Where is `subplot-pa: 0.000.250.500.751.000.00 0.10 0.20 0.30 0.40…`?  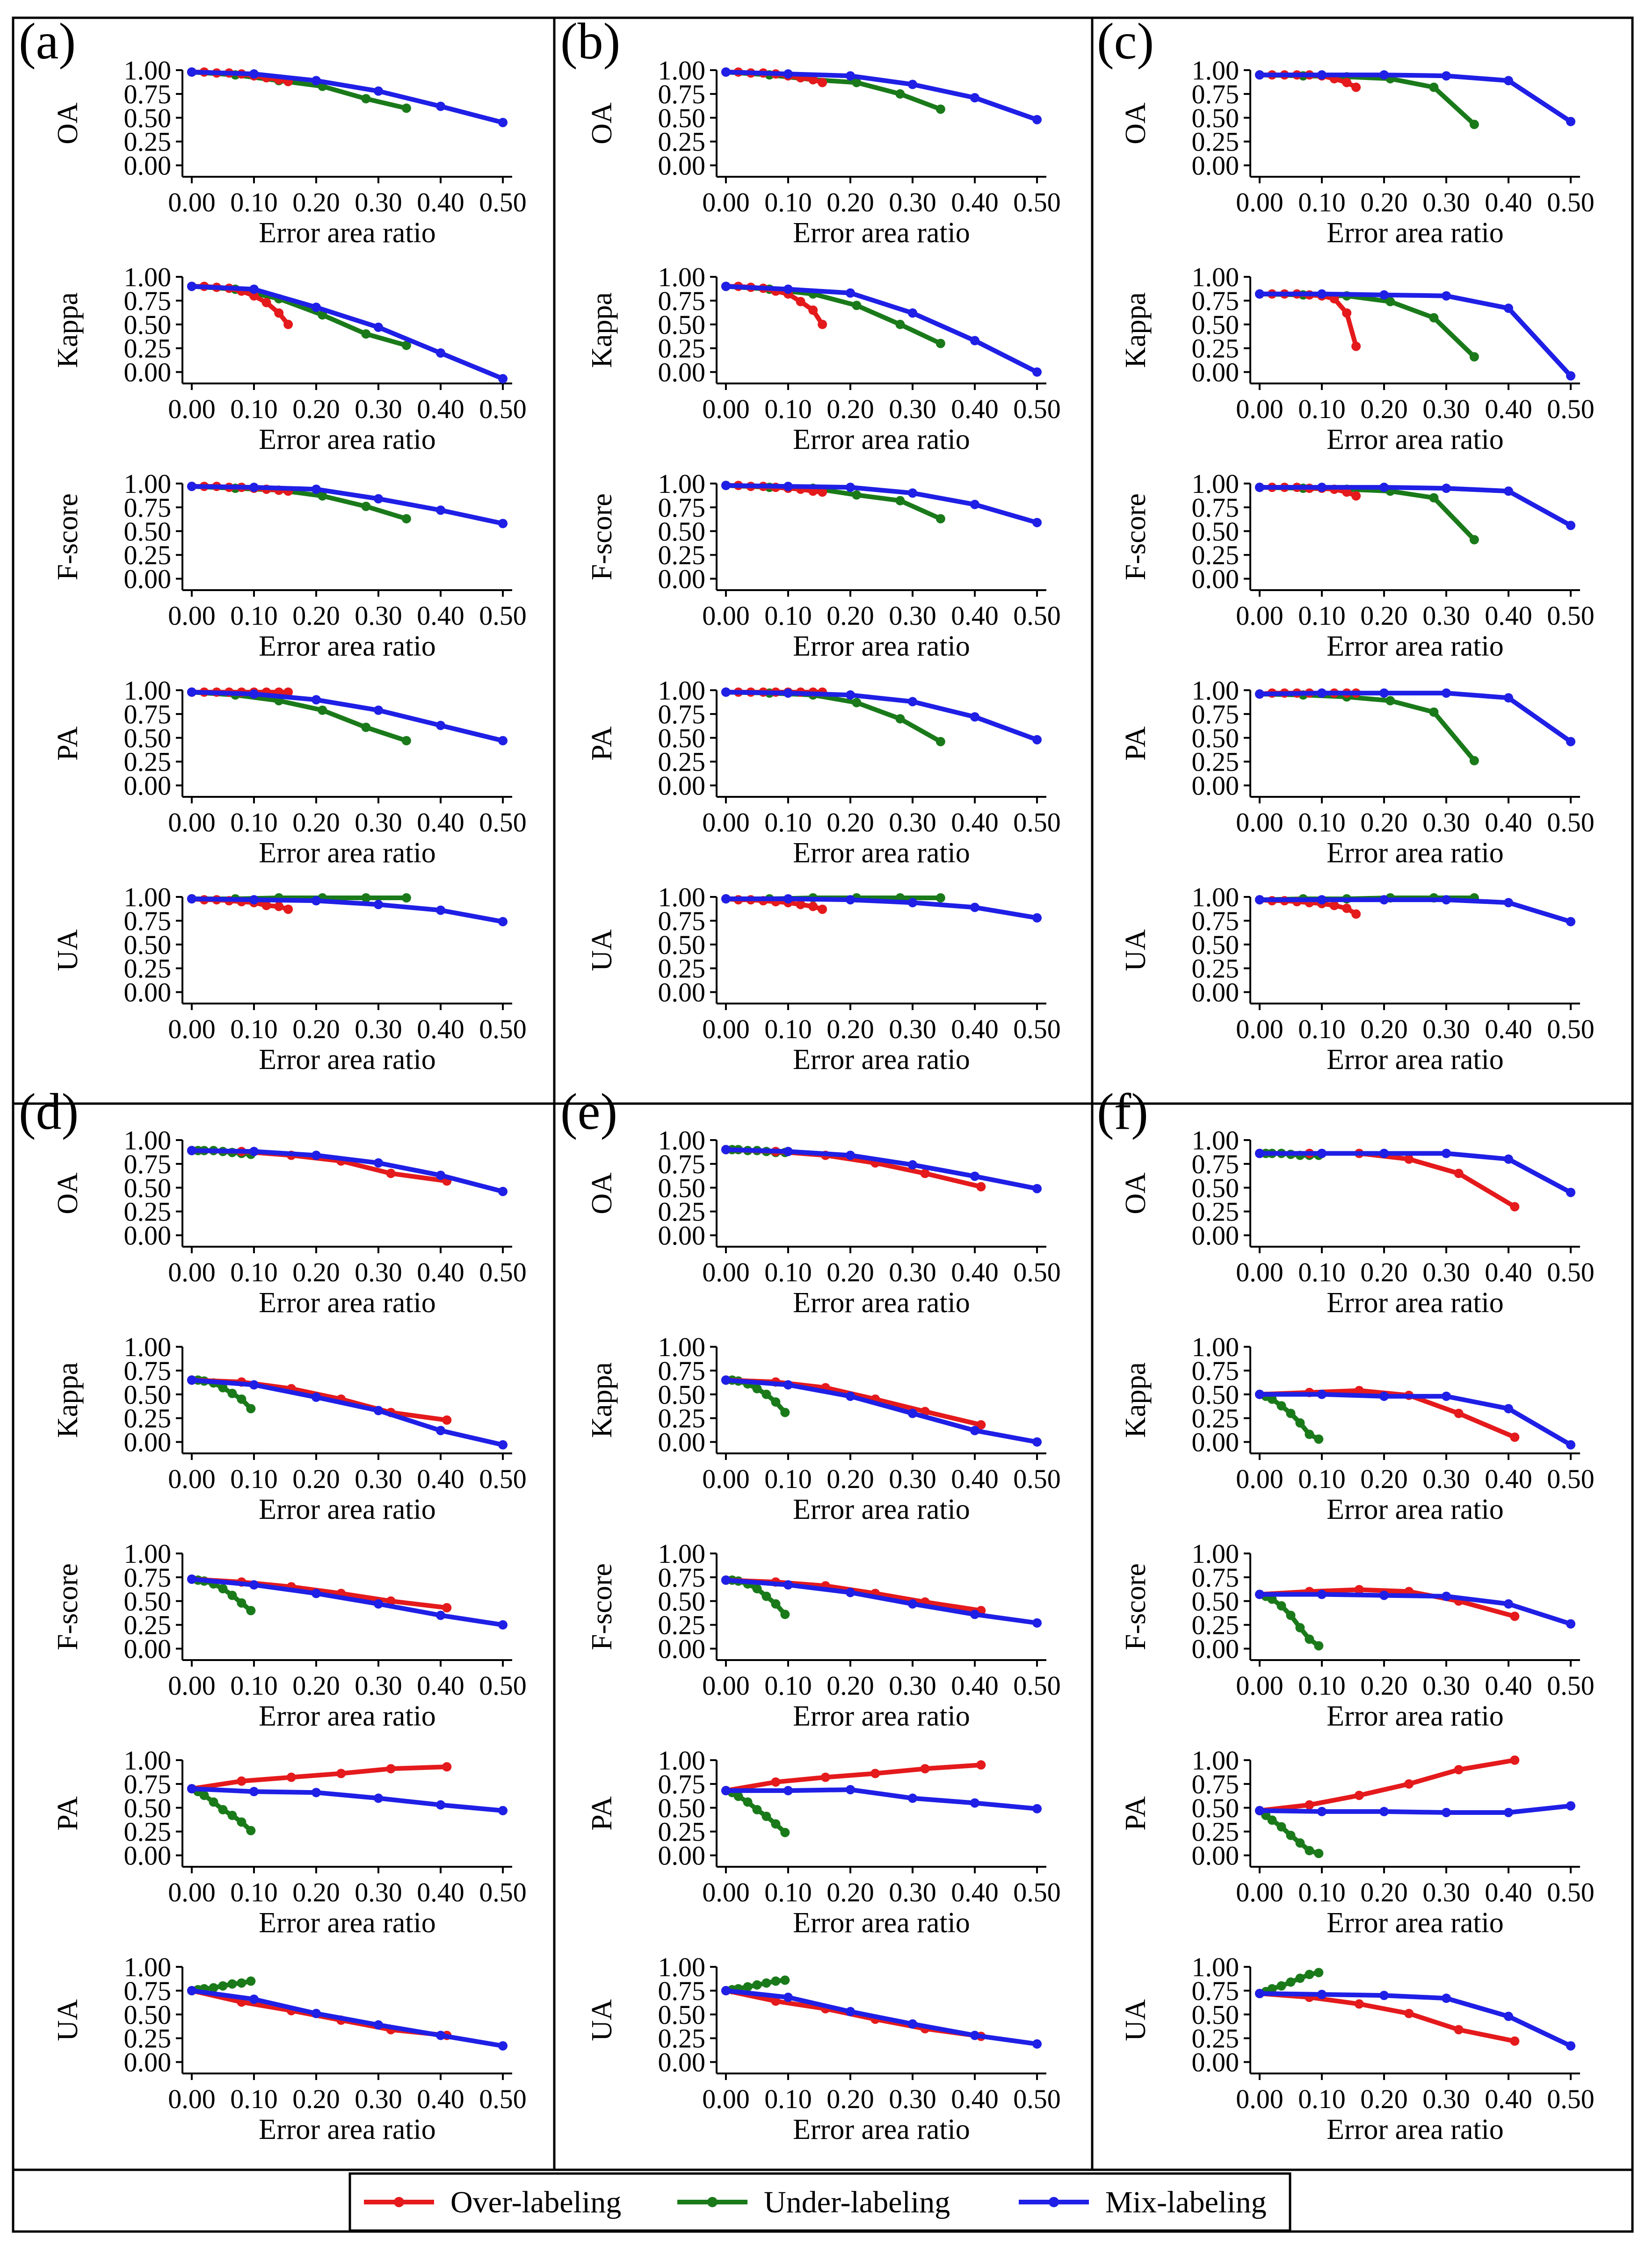 subplot-pa: 0.000.250.500.751.000.00 0.10 0.20 0.30 0.40… is located at coordinates (823, 1842).